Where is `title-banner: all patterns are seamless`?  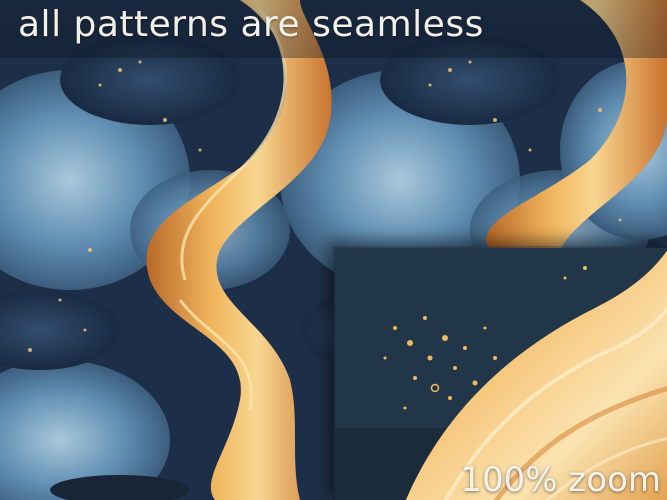
title-banner: all patterns are seamless is located at coordinates (333, 29).